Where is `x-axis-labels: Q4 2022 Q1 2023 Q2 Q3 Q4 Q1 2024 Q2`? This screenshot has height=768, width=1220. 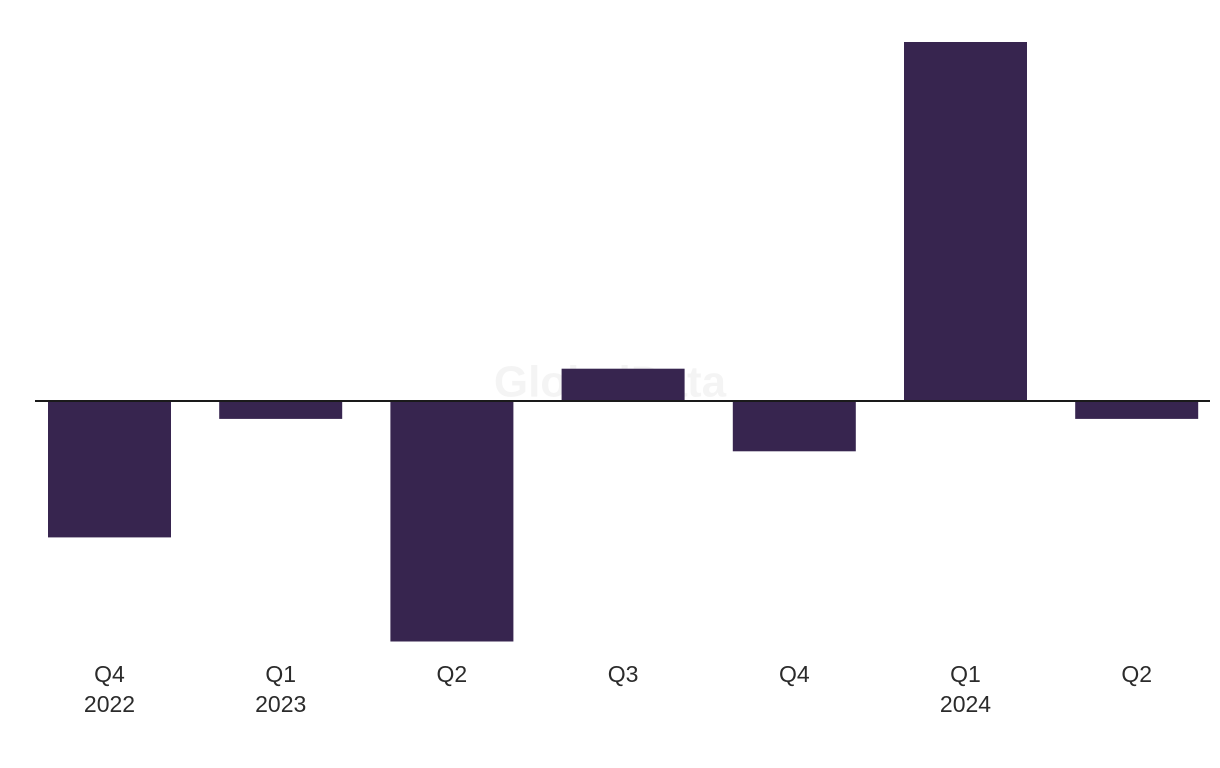
x-axis-labels: Q4 2022 Q1 2023 Q2 Q3 Q4 Q1 2024 Q2 is located at coordinates (618, 689).